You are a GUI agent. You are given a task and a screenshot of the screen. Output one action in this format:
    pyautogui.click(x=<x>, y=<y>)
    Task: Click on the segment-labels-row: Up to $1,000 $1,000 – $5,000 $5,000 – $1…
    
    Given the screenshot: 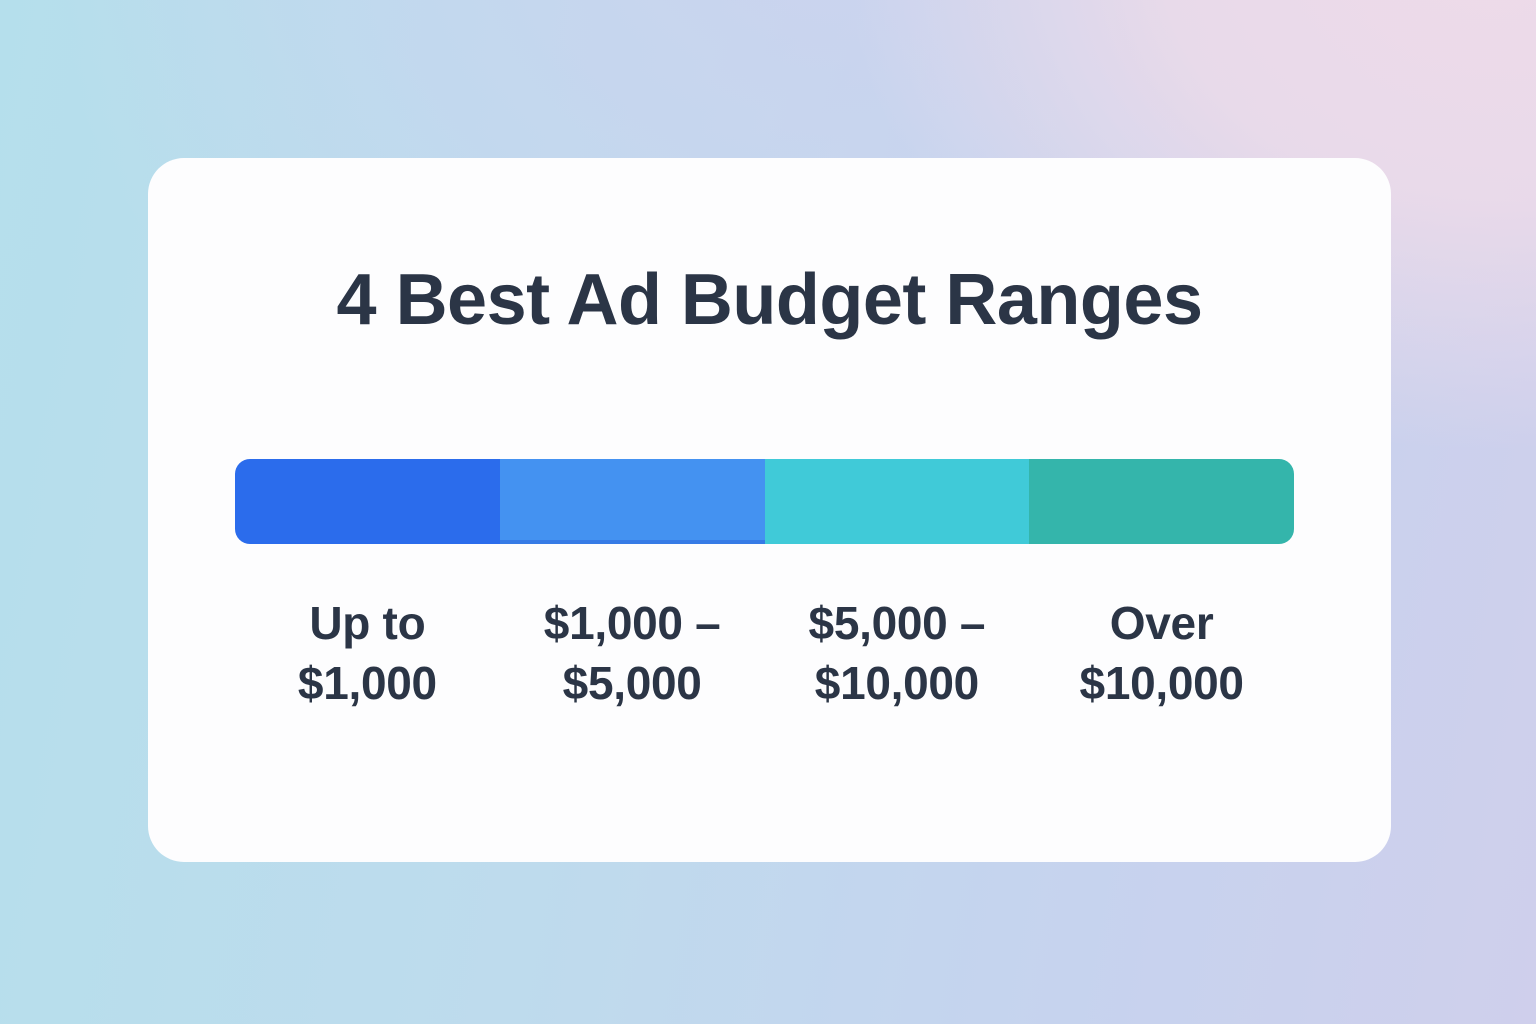 What is the action you would take?
    pyautogui.click(x=764, y=653)
    